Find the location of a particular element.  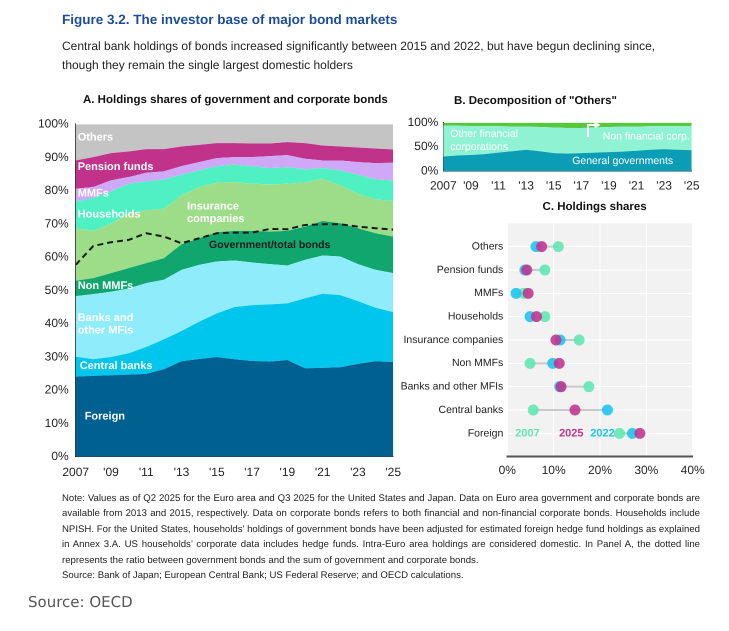

series-label: Non financial corp. is located at coordinates (646, 136).